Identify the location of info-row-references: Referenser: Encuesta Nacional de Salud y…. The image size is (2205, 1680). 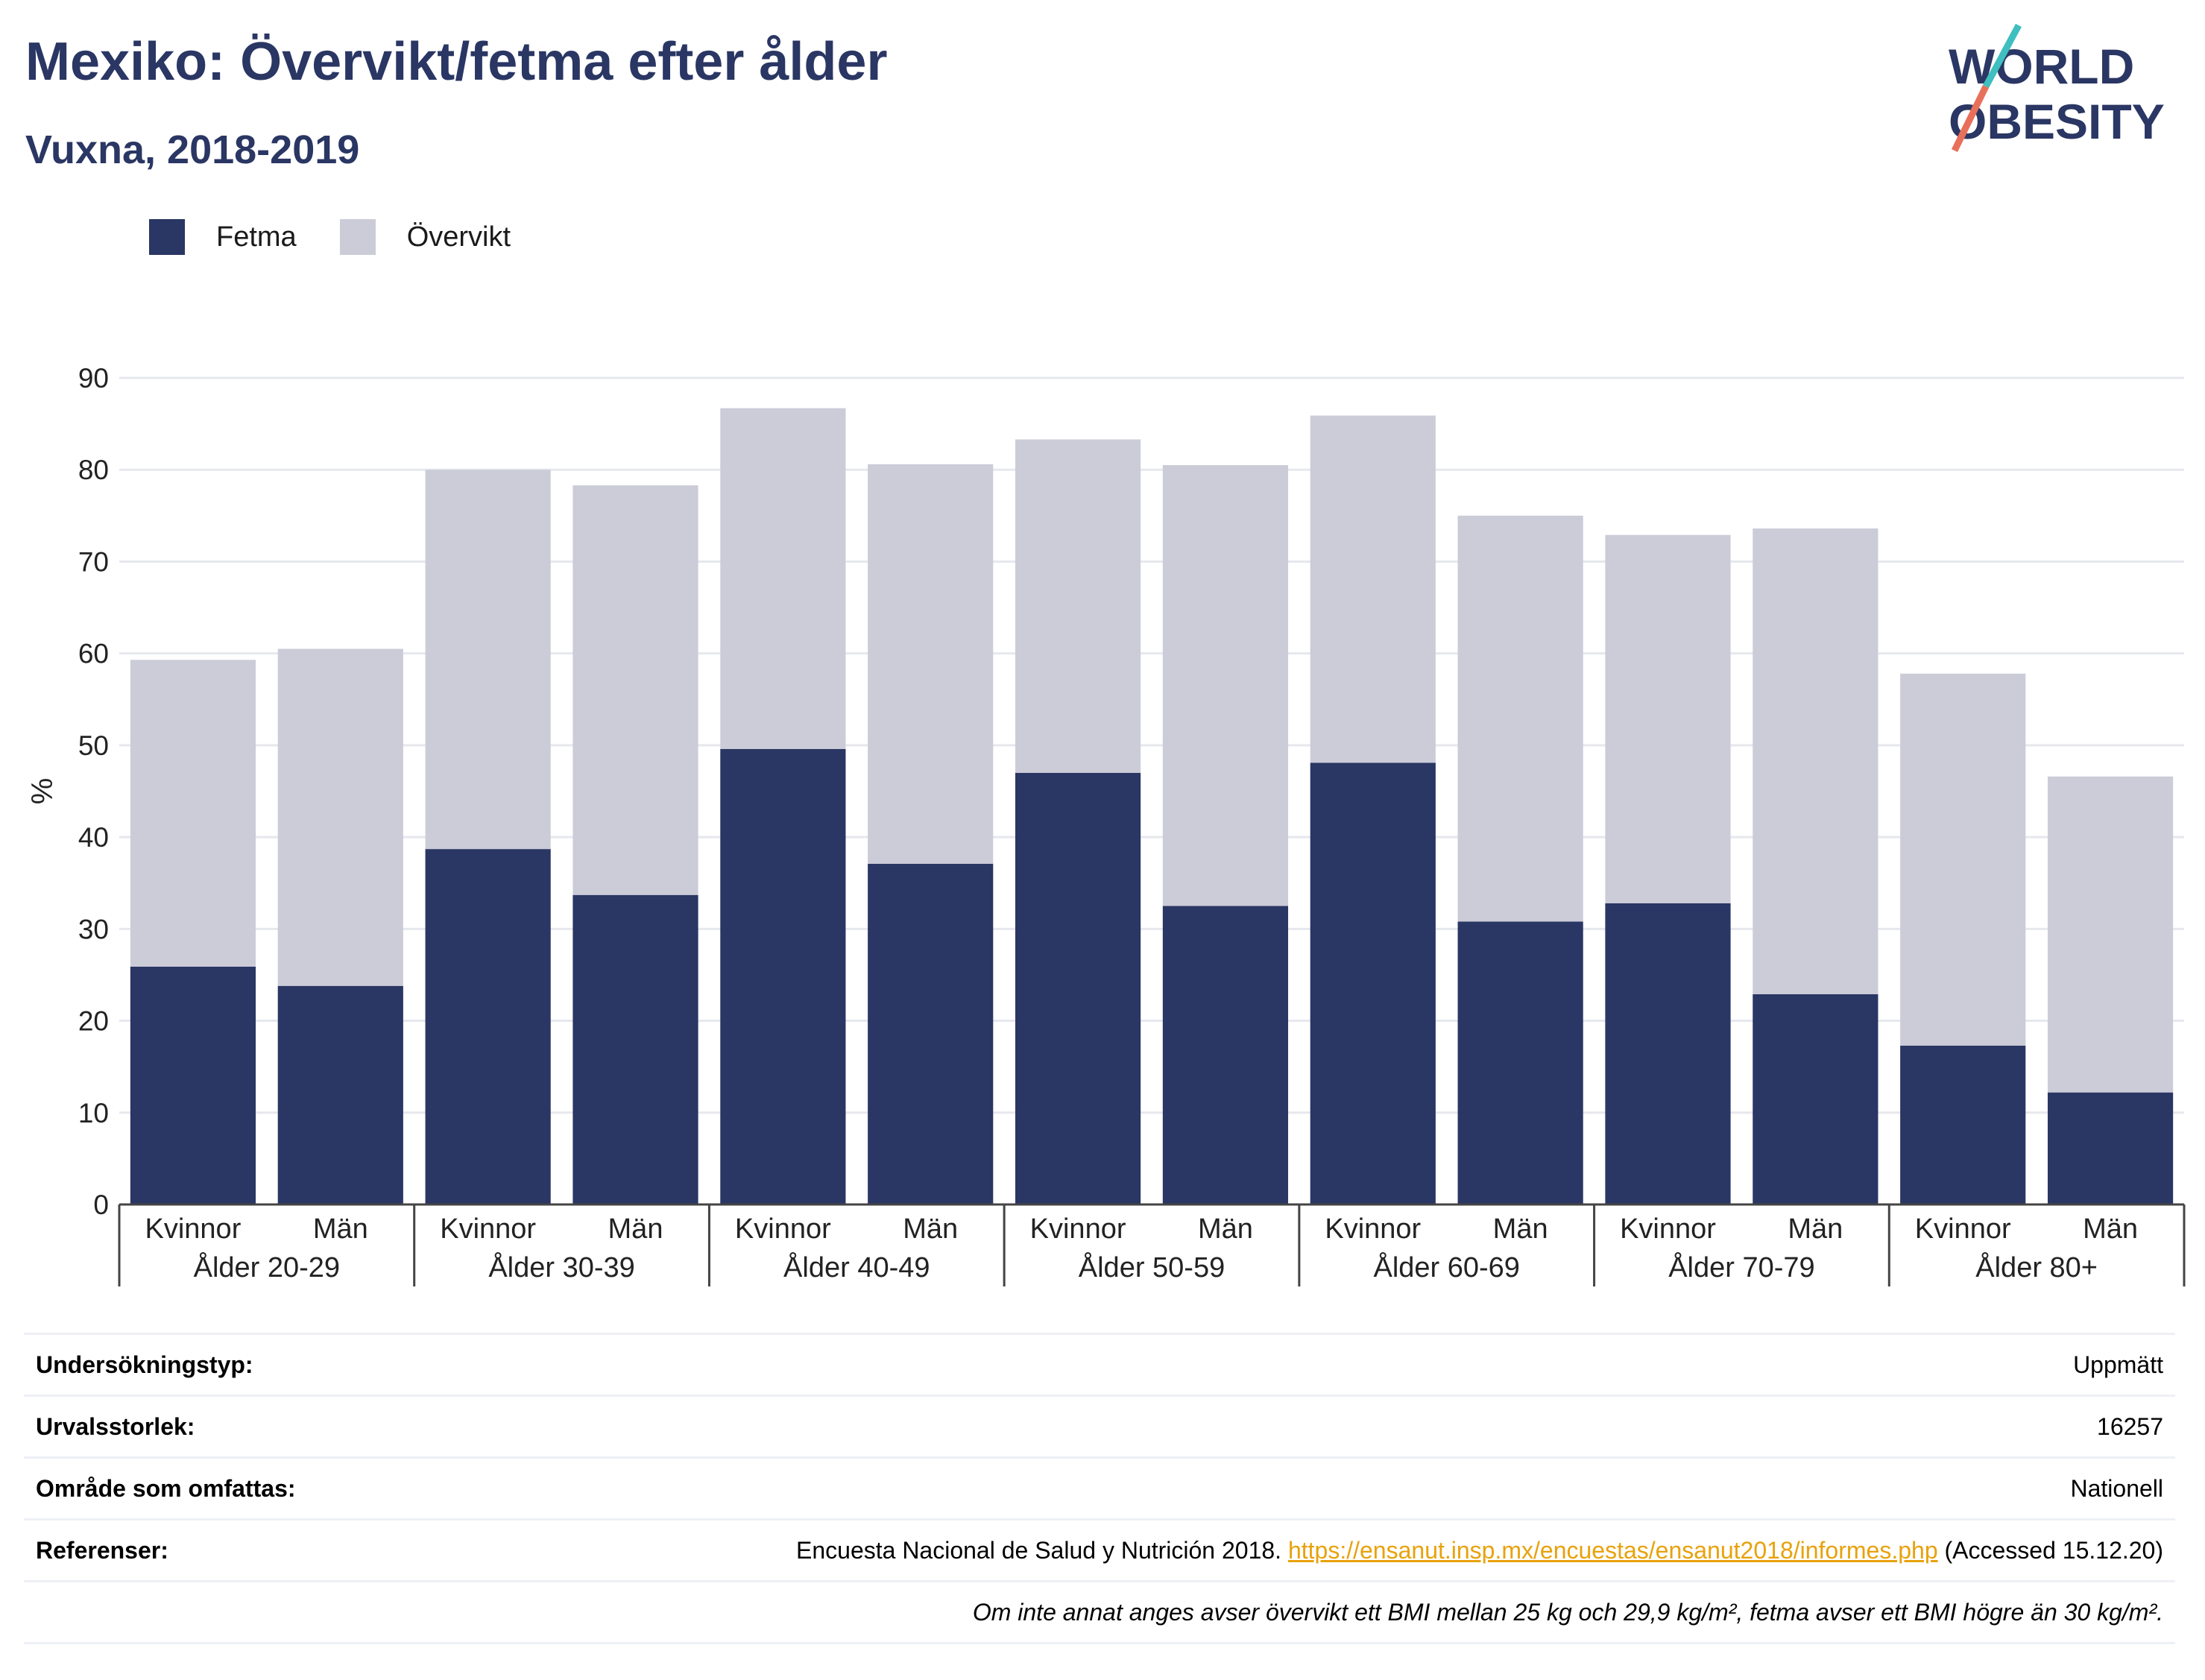
(1099, 1551).